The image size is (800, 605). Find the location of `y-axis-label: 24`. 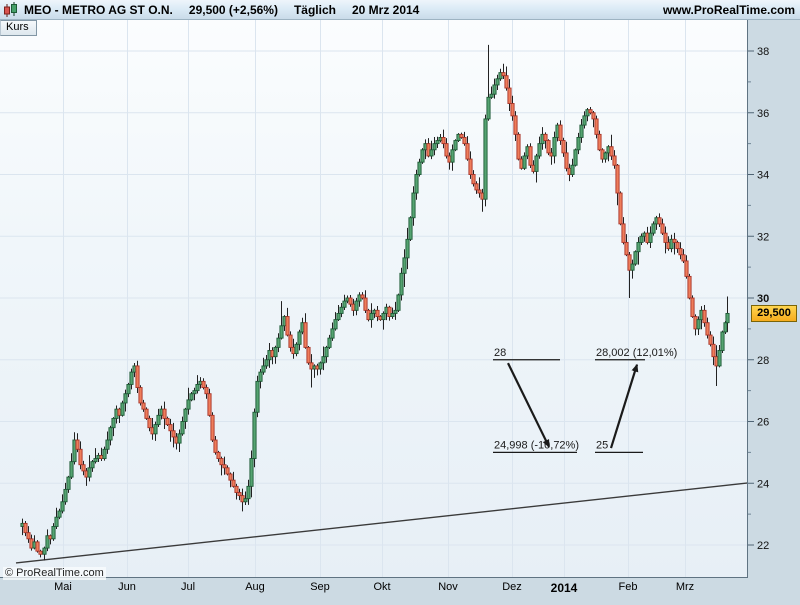

y-axis-label: 24 is located at coordinates (763, 484).